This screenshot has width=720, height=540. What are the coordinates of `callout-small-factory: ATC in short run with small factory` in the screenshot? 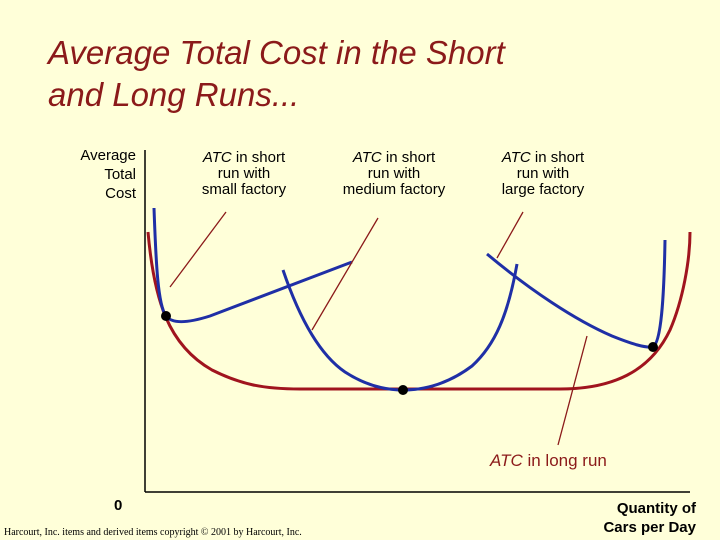 It's located at (244, 174).